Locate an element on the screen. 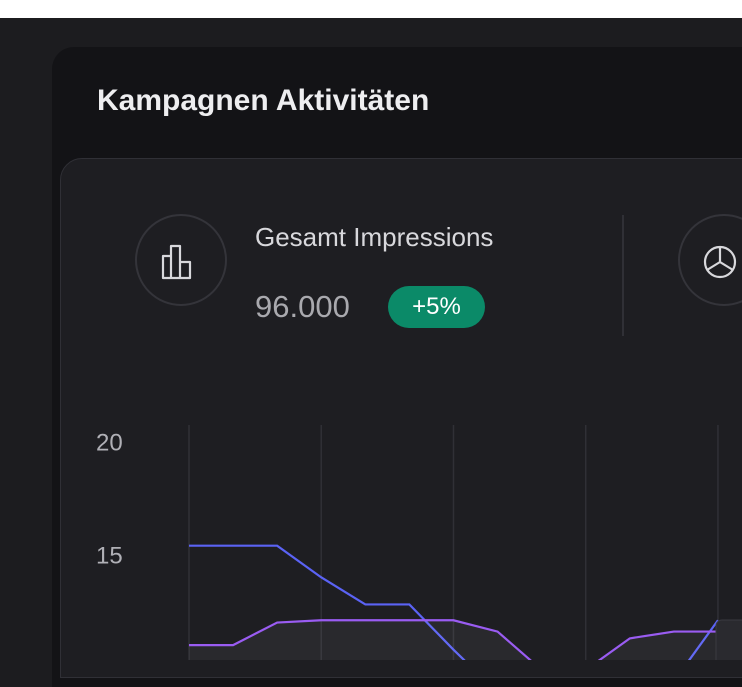 The width and height of the screenshot is (742, 687). tooltip is located at coordinates (728, 639).